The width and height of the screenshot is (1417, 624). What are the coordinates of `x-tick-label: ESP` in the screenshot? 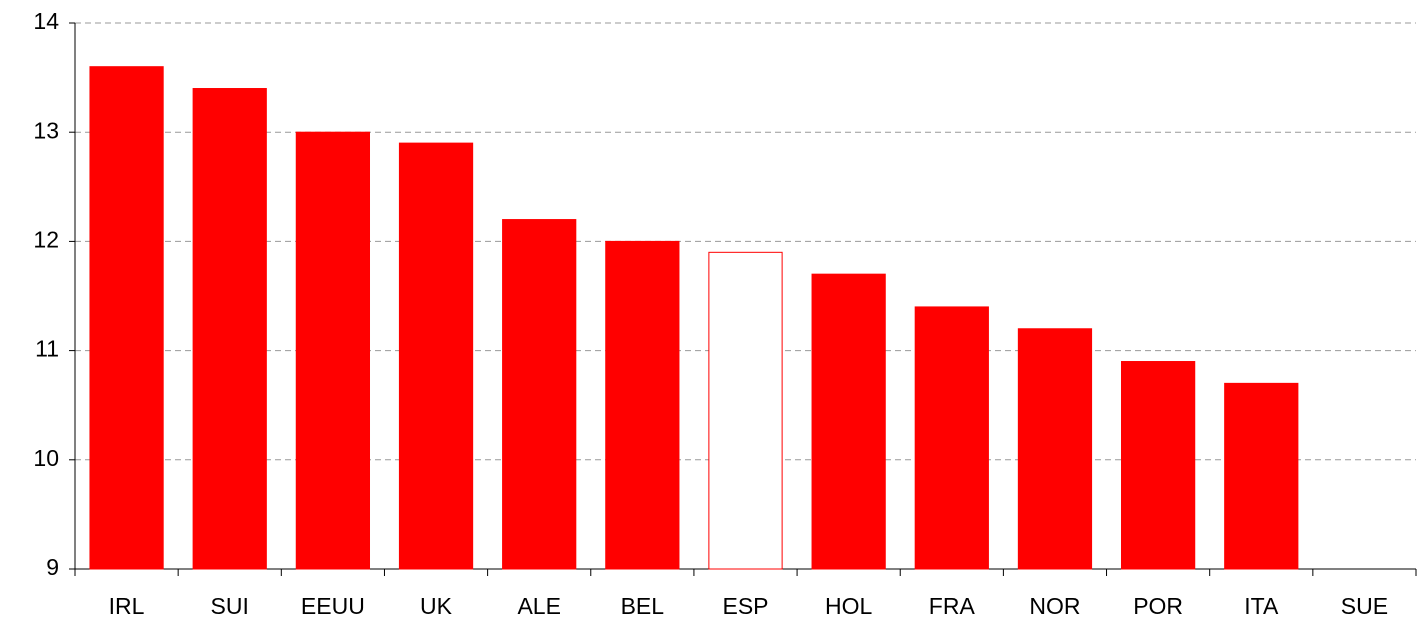 It's located at (745, 606).